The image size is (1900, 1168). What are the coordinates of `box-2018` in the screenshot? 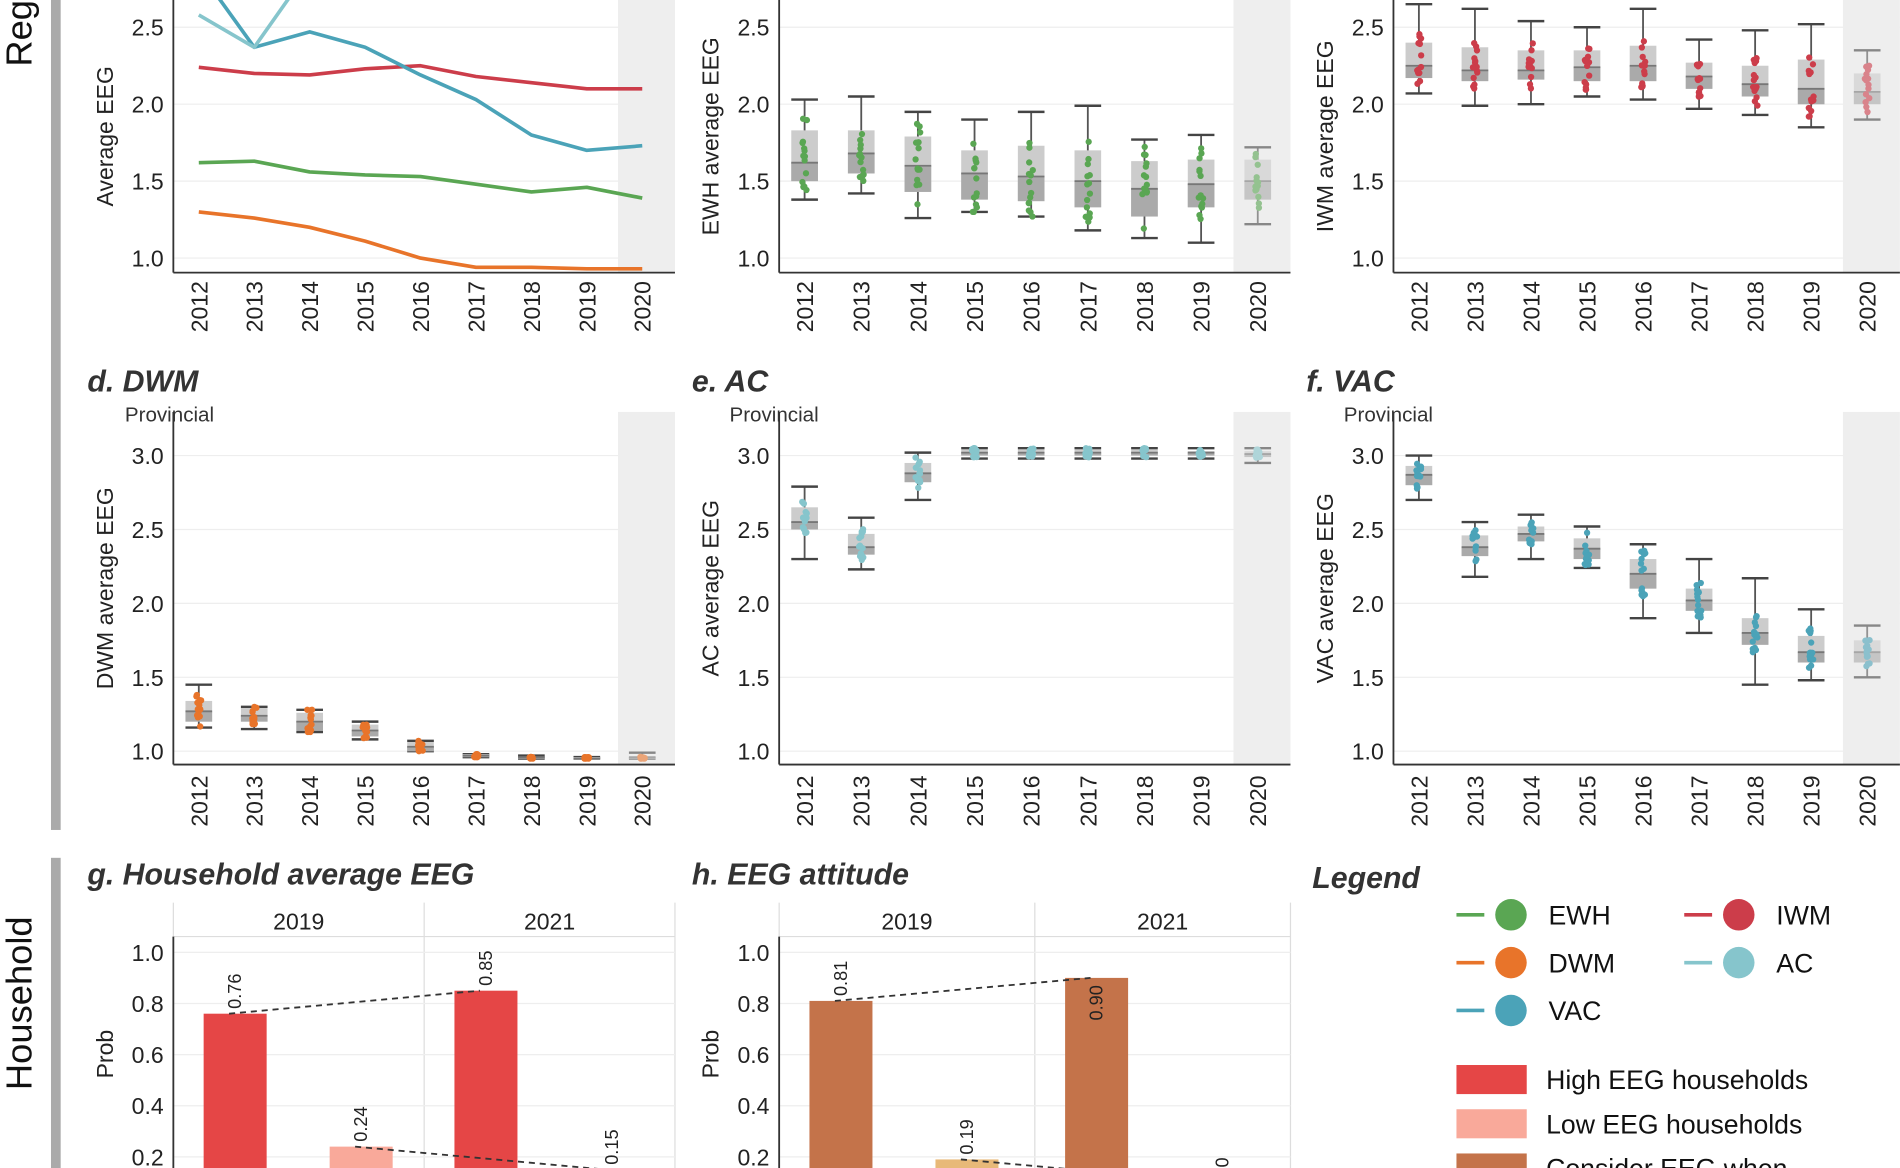 It's located at (1144, 189).